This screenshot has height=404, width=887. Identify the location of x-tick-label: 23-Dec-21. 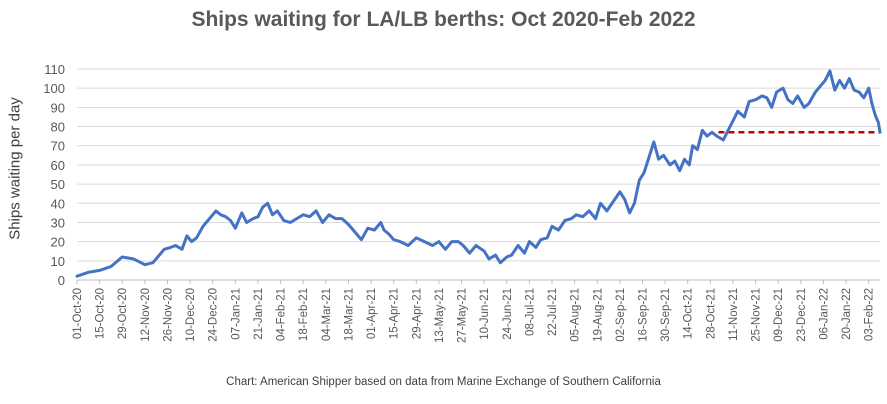
(802, 315).